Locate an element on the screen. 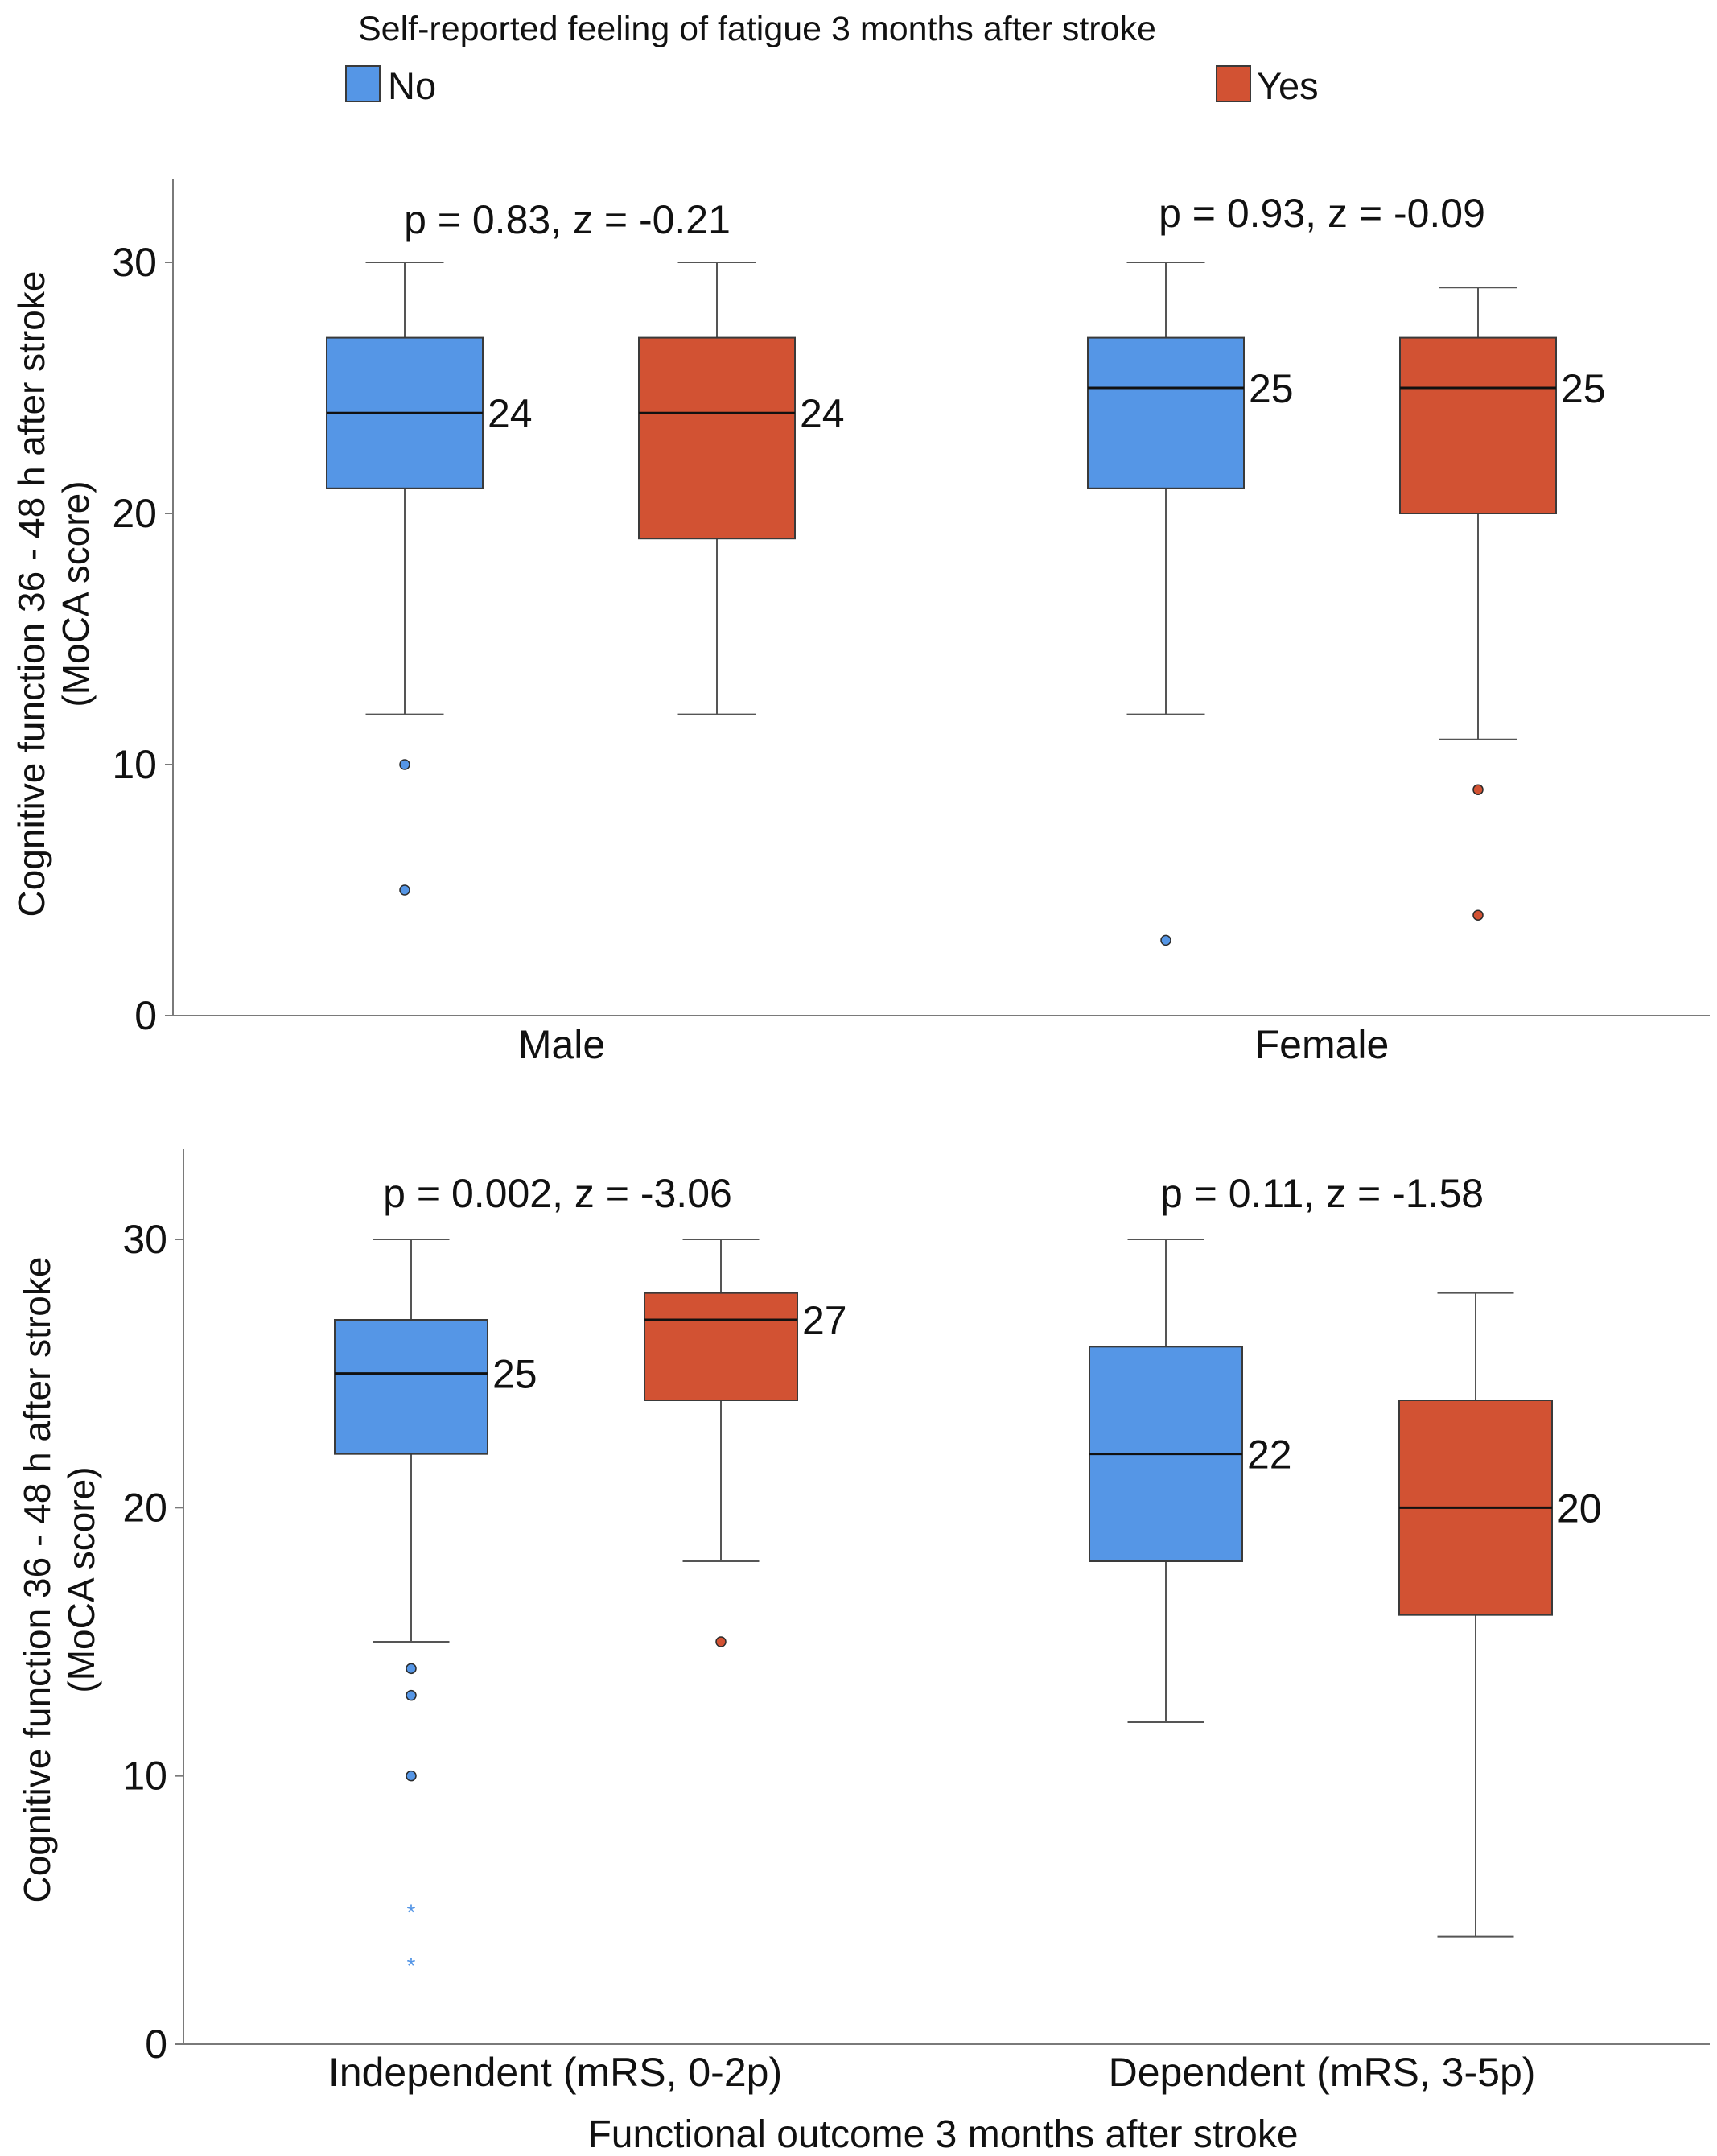  boxplot-no: 25 is located at coordinates (1191, 604).